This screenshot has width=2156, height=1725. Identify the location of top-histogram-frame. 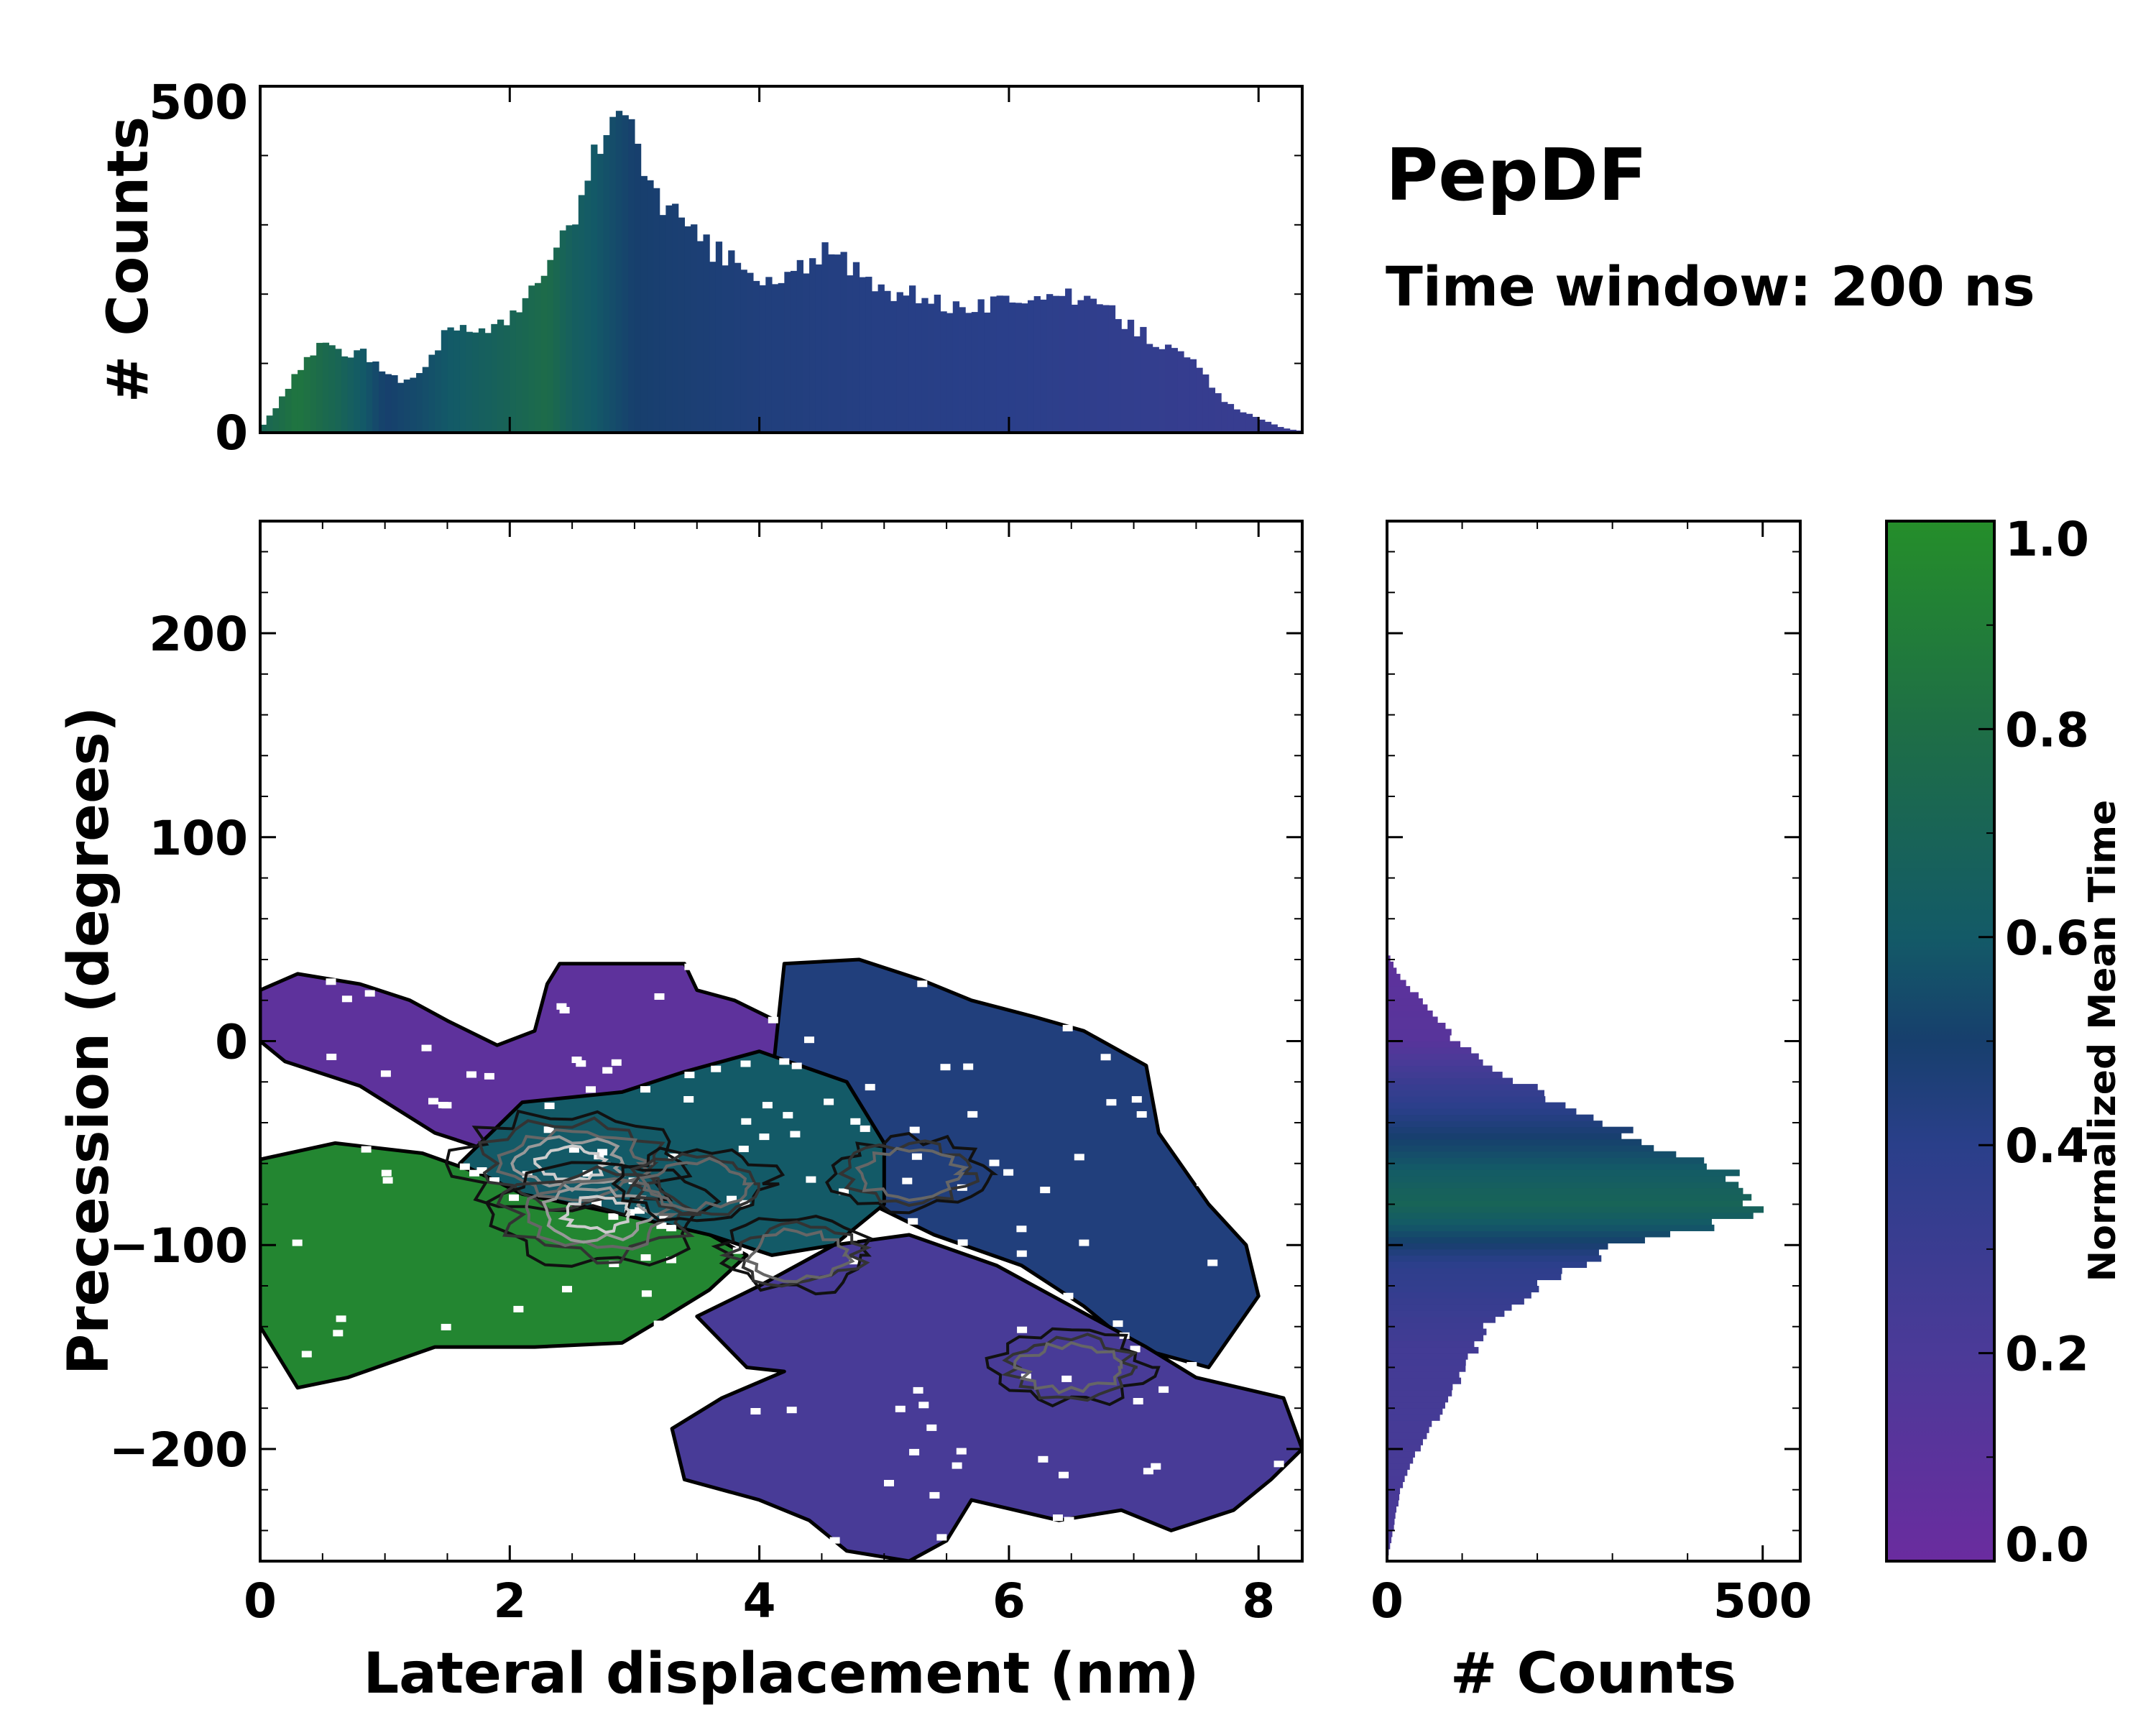
(781, 259).